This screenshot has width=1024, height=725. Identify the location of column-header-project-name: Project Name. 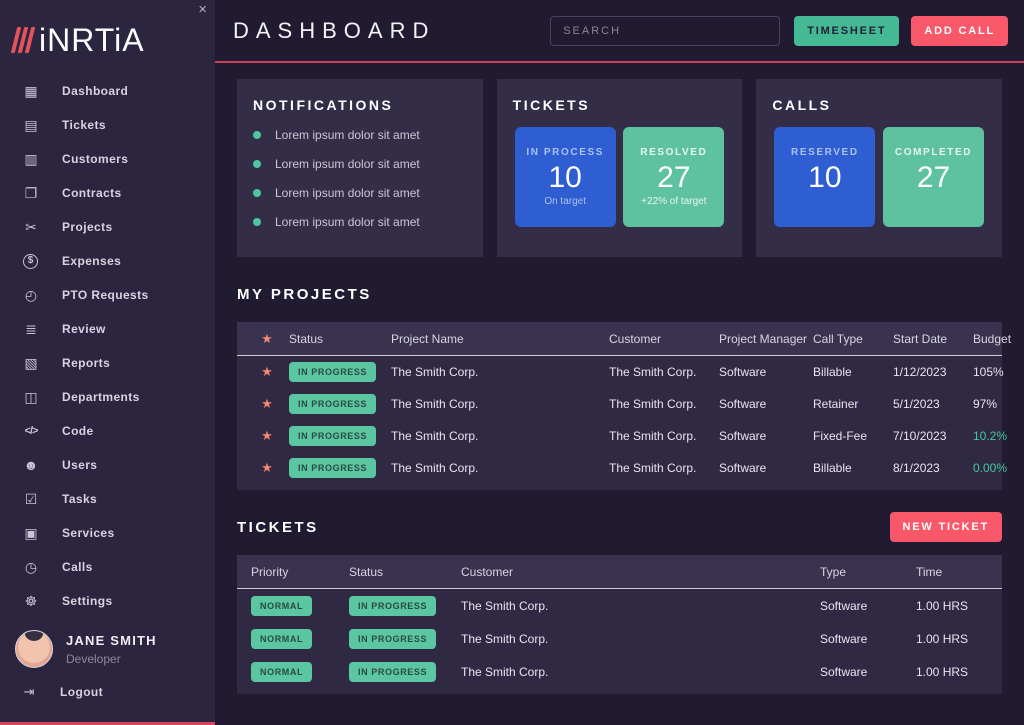
(427, 338).